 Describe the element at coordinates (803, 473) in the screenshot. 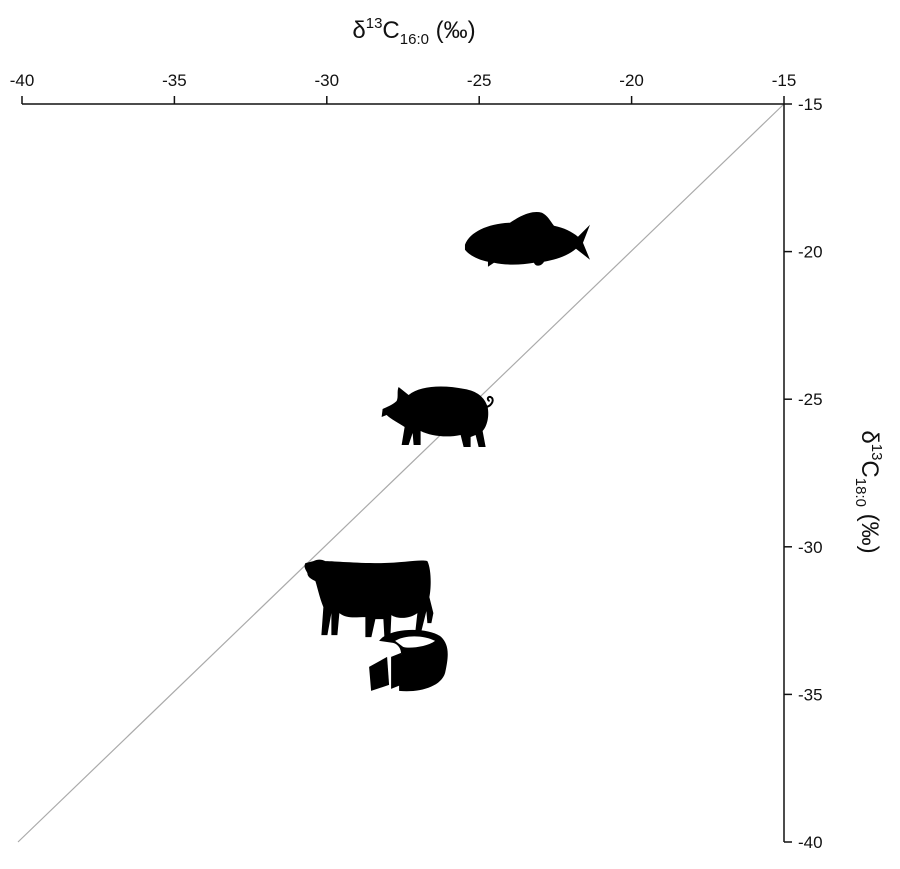

I see `y-axis: -15 -20 -25 -30 -35 -40` at that location.